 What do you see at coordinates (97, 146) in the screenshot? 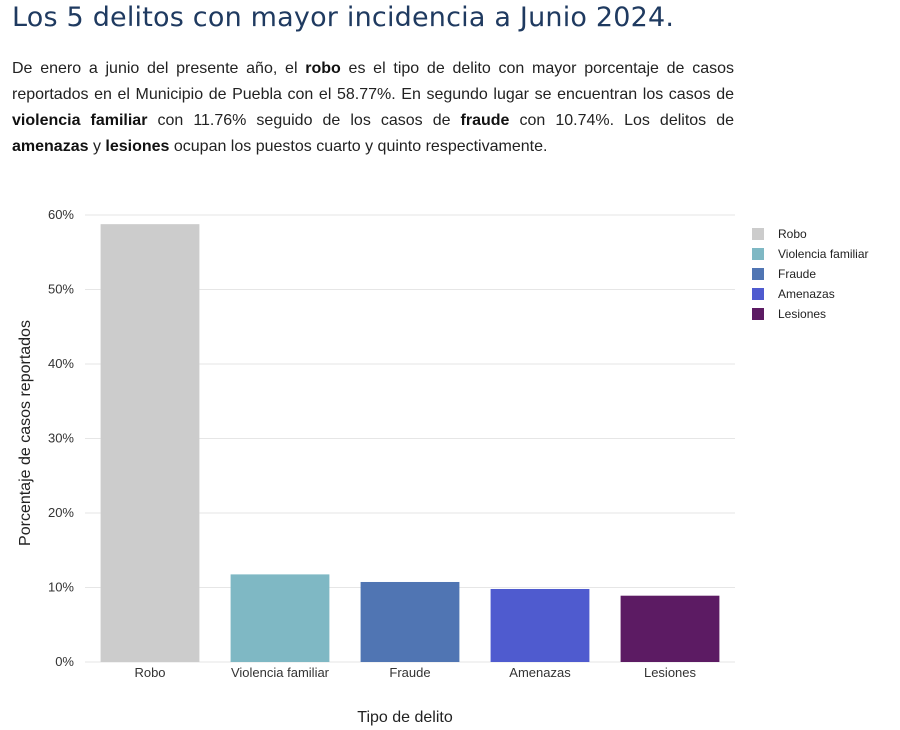
I see `desc-text-5: y` at bounding box center [97, 146].